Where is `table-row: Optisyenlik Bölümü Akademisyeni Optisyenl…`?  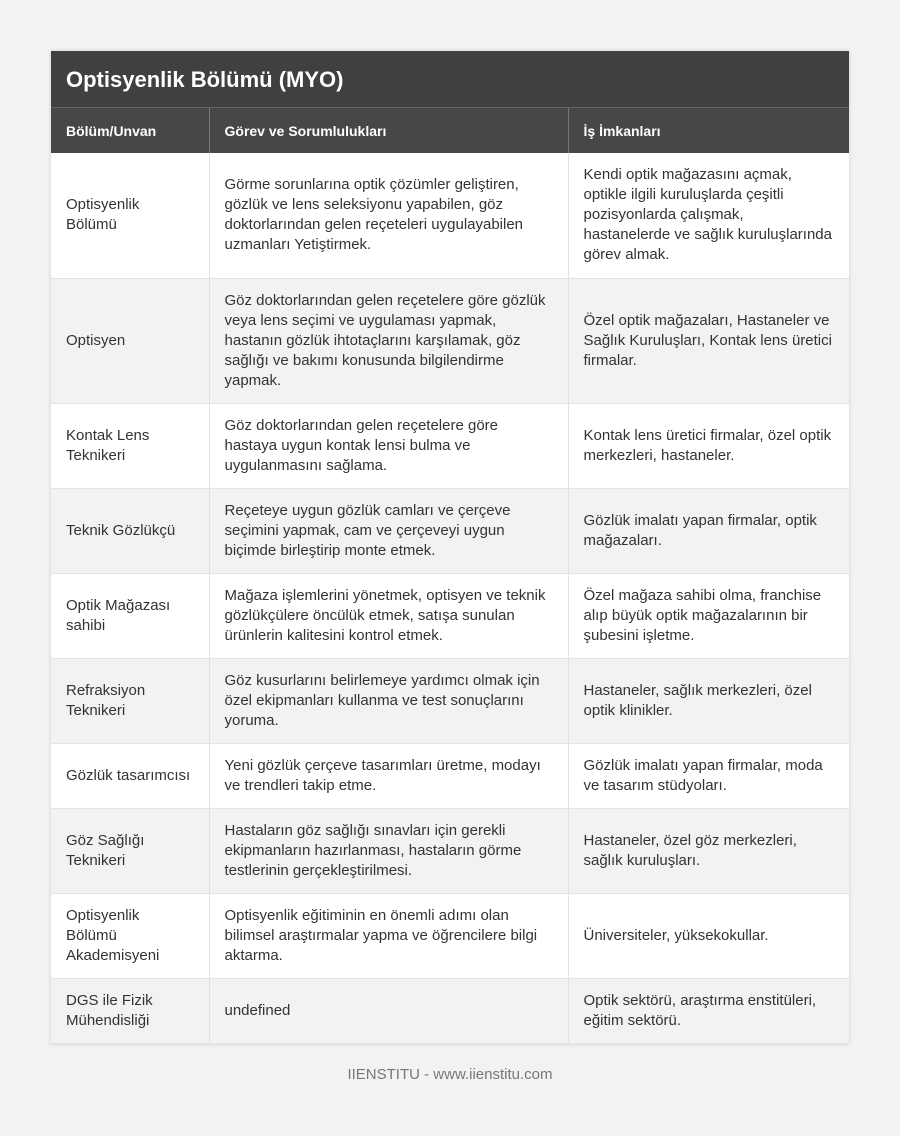
table-row: Optisyenlik Bölümü Akademisyeni Optisyenl… is located at coordinates (450, 936).